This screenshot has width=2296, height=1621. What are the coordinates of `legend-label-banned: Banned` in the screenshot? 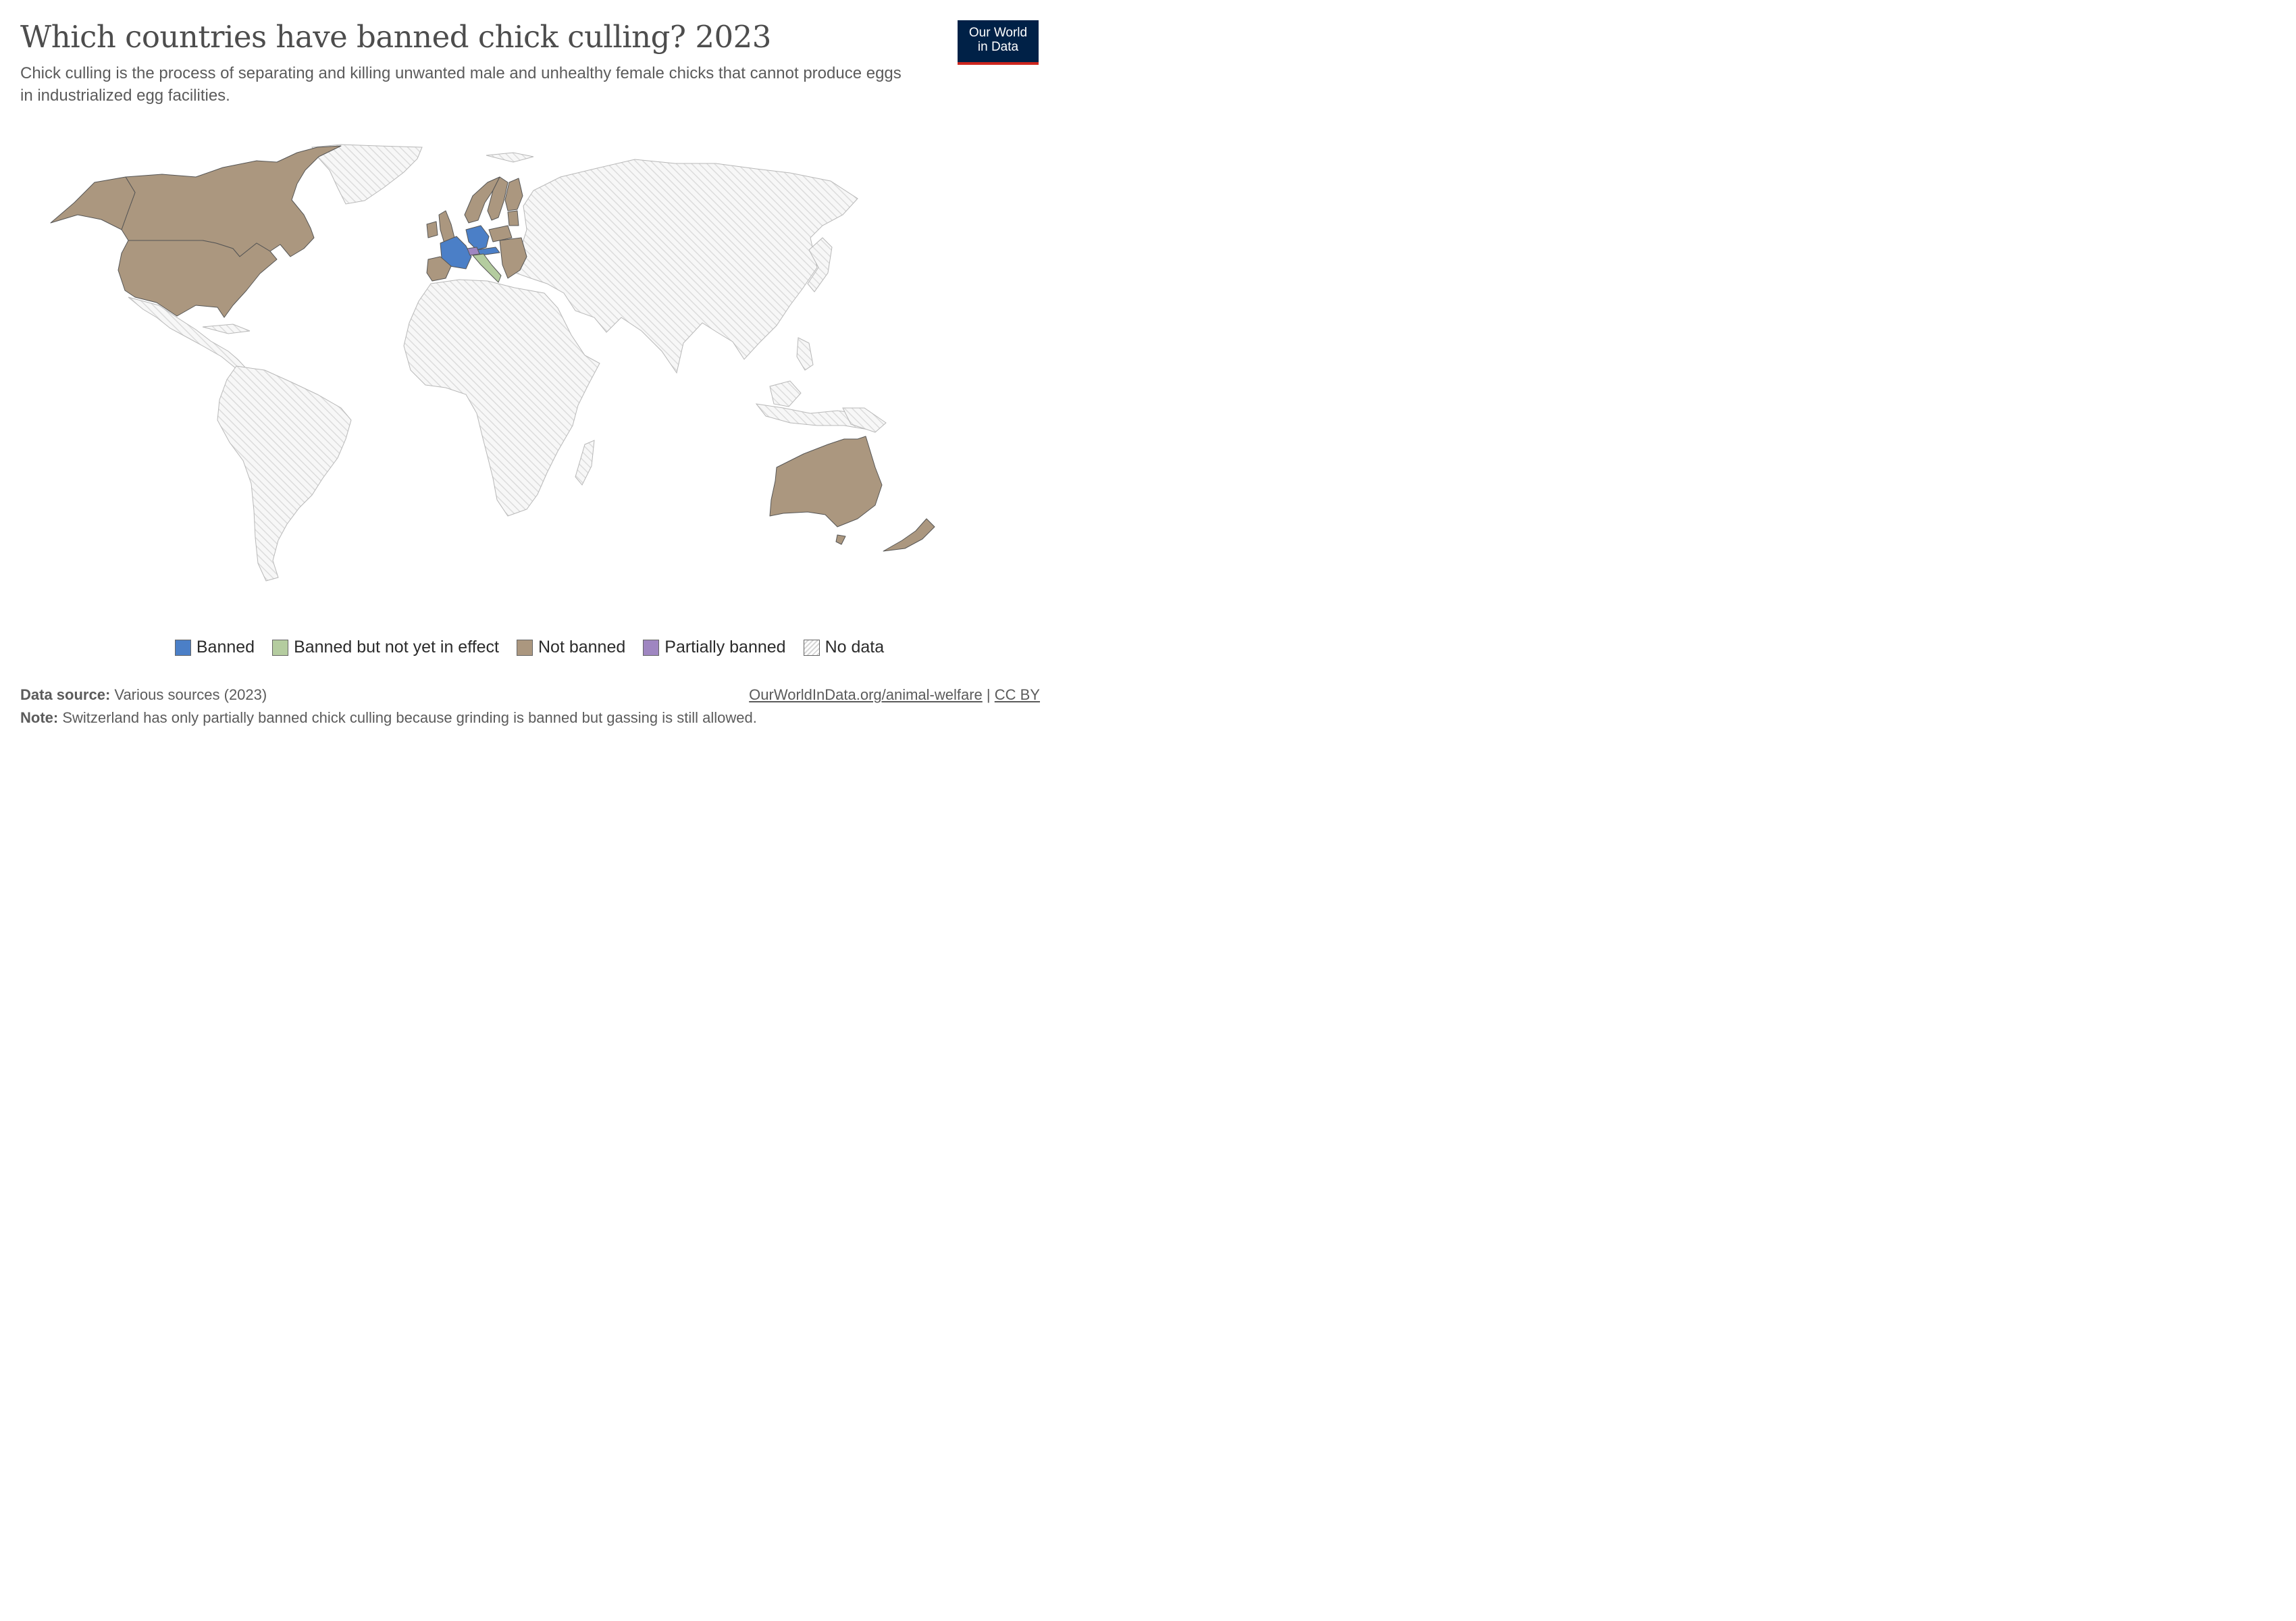 It's located at (225, 647).